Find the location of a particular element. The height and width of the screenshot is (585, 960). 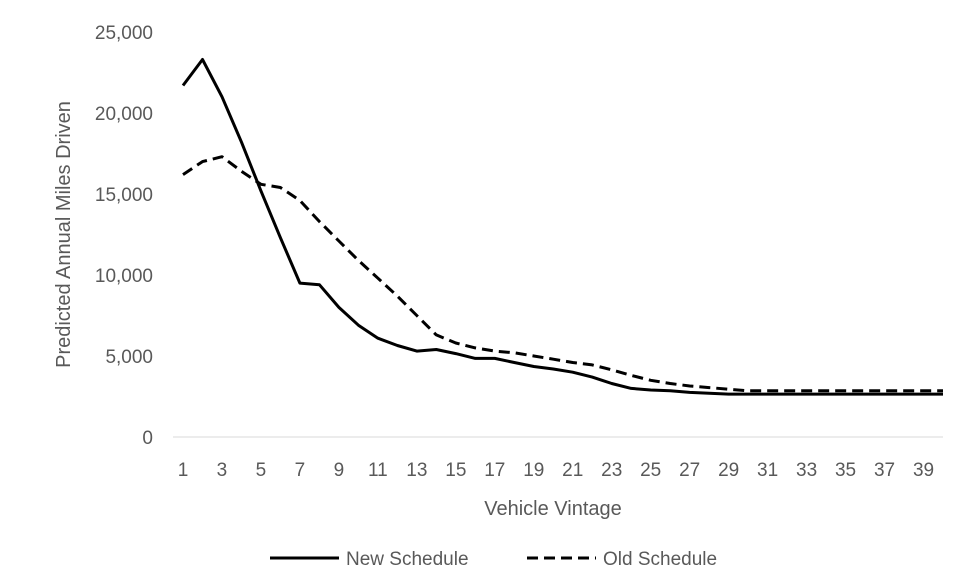

x-tick-label: 17 is located at coordinates (494, 470).